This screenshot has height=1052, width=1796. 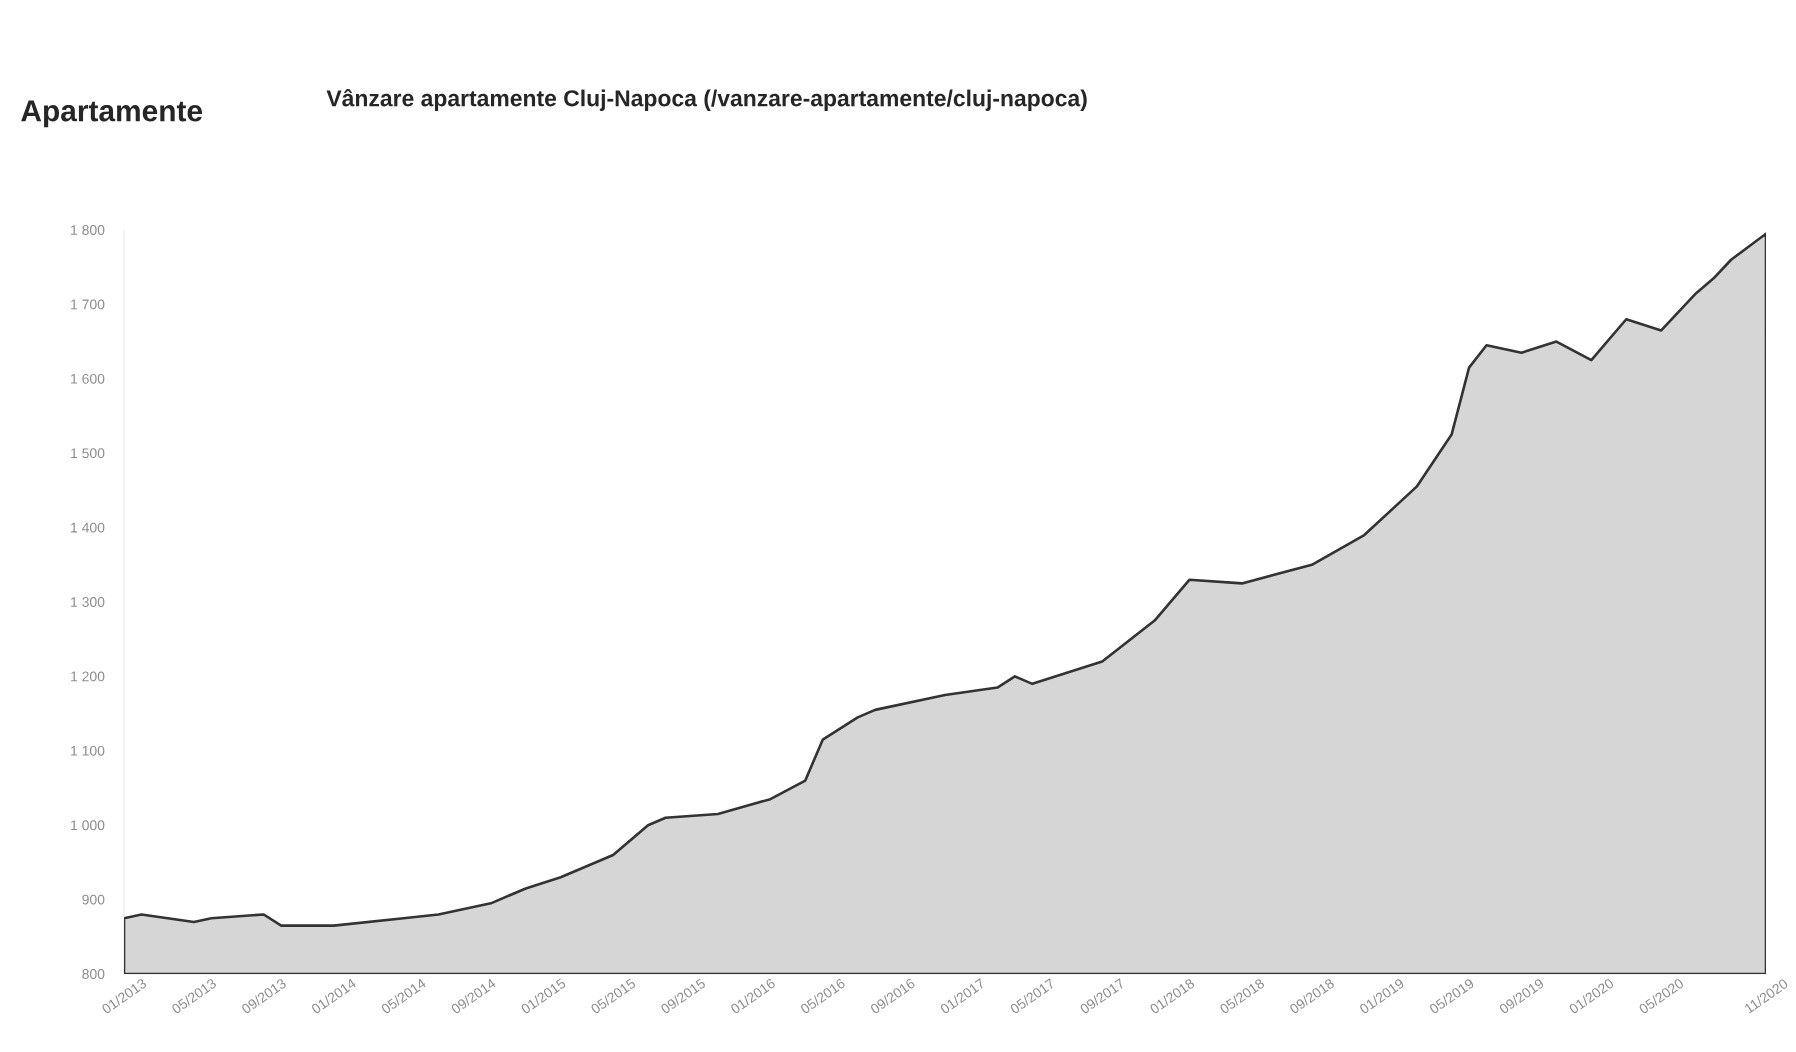 What do you see at coordinates (112, 114) in the screenshot?
I see `chart-title: Apartamente` at bounding box center [112, 114].